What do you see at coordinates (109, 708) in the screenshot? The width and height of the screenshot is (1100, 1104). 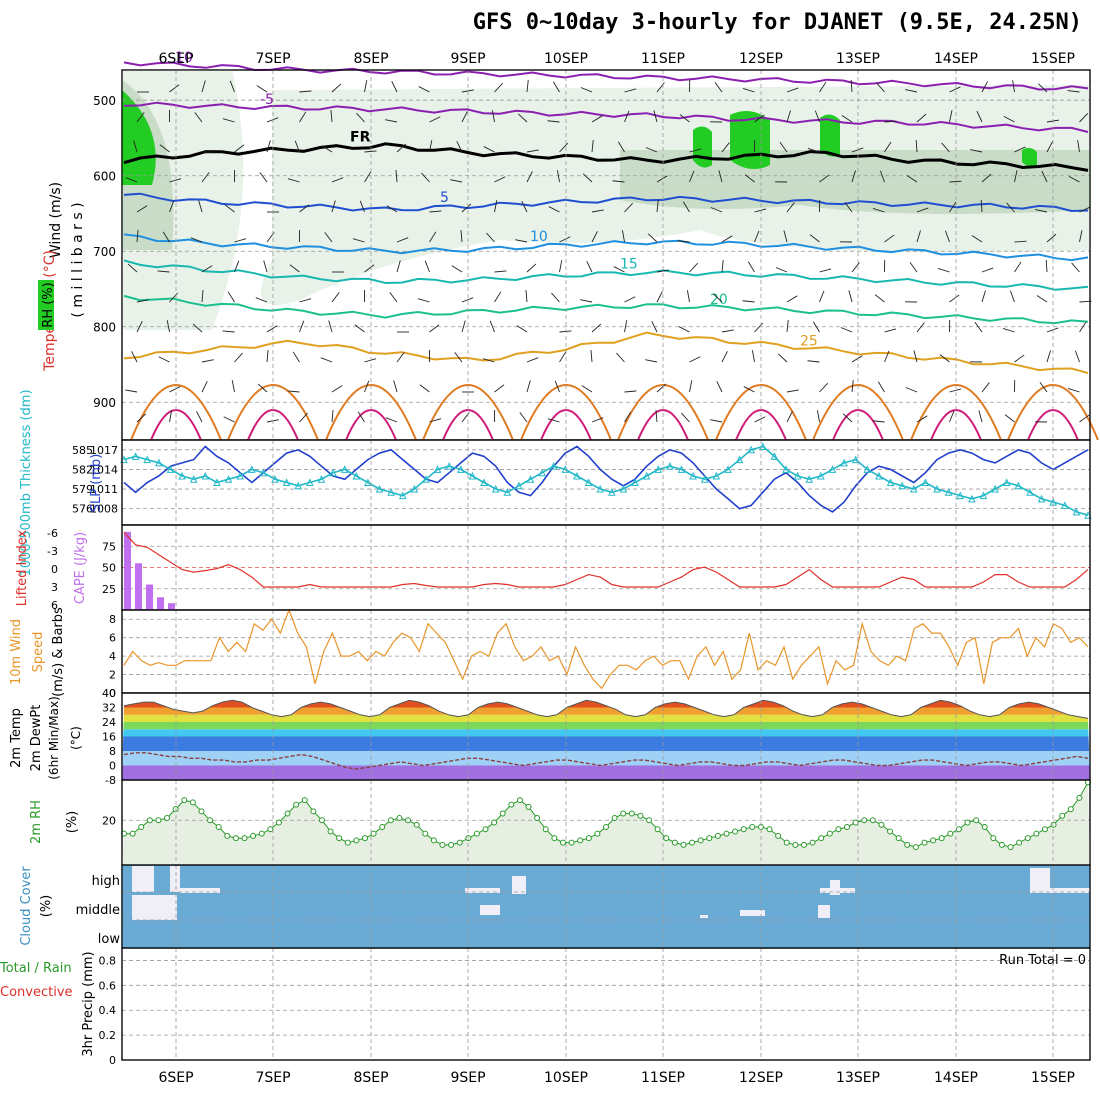 I see `temp-tick-label: 32` at bounding box center [109, 708].